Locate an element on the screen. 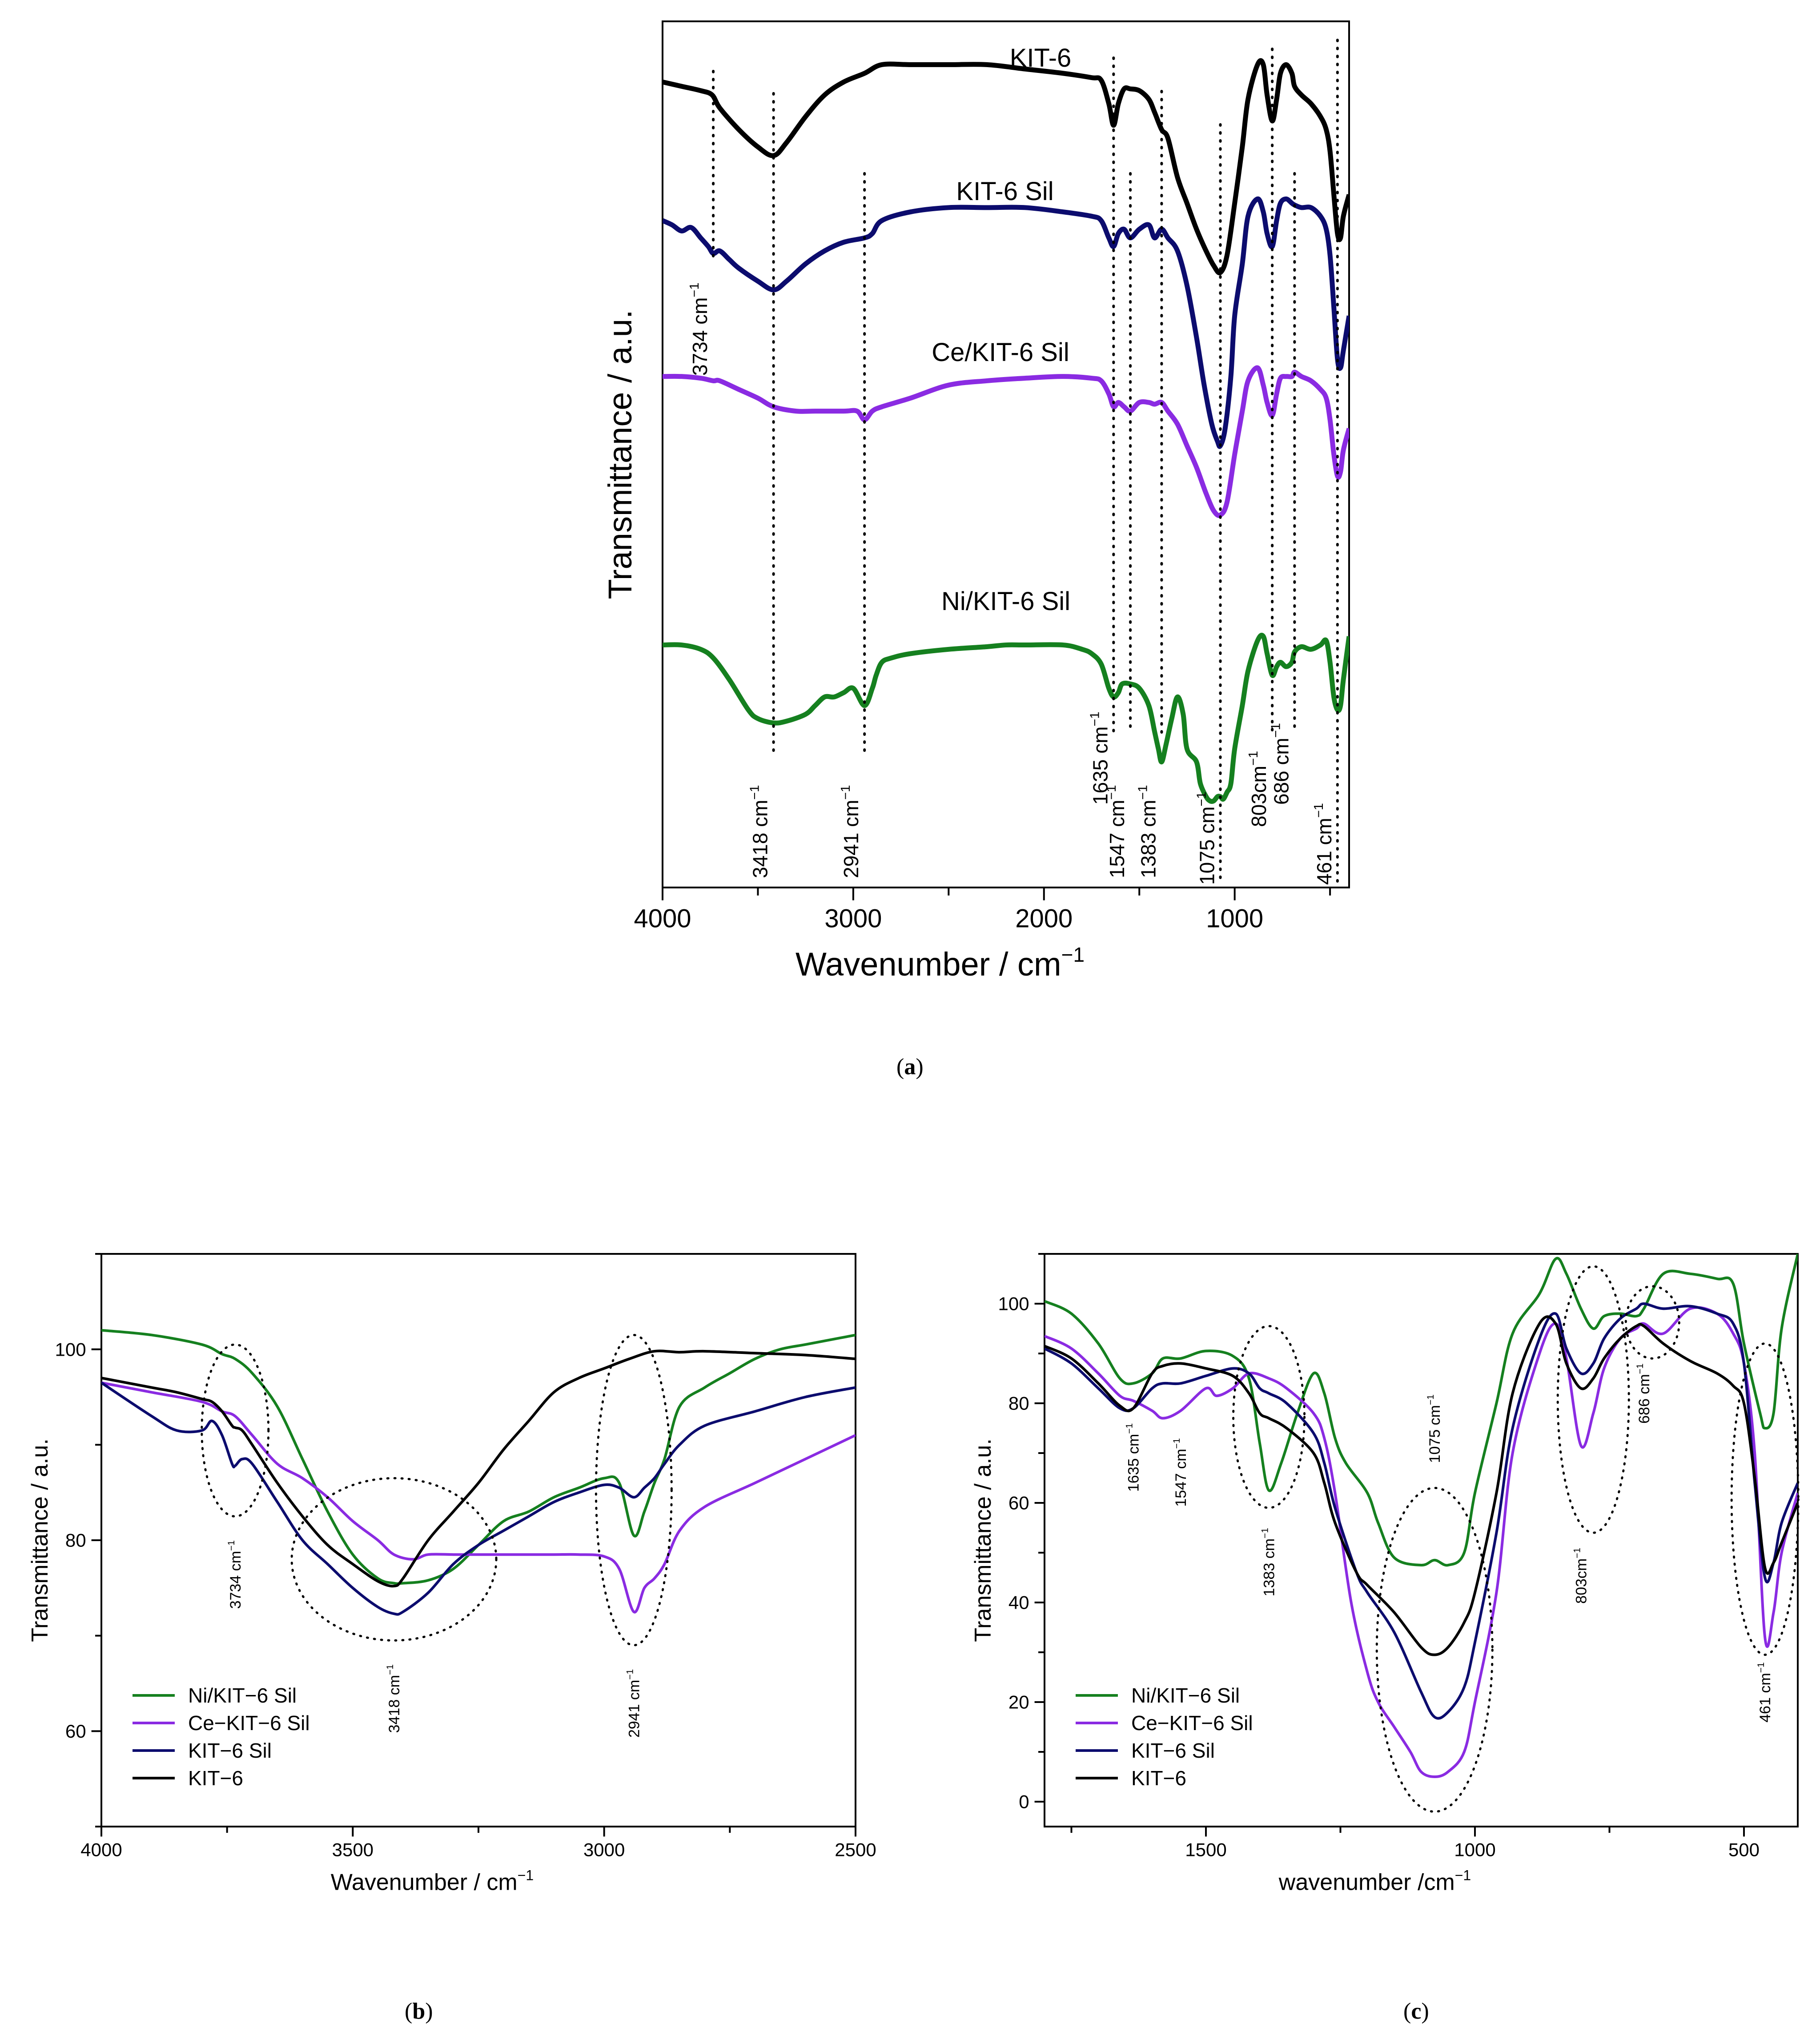 The width and height of the screenshot is (1820, 2036). y-tick-label-c-20: 20 is located at coordinates (1018, 1703).